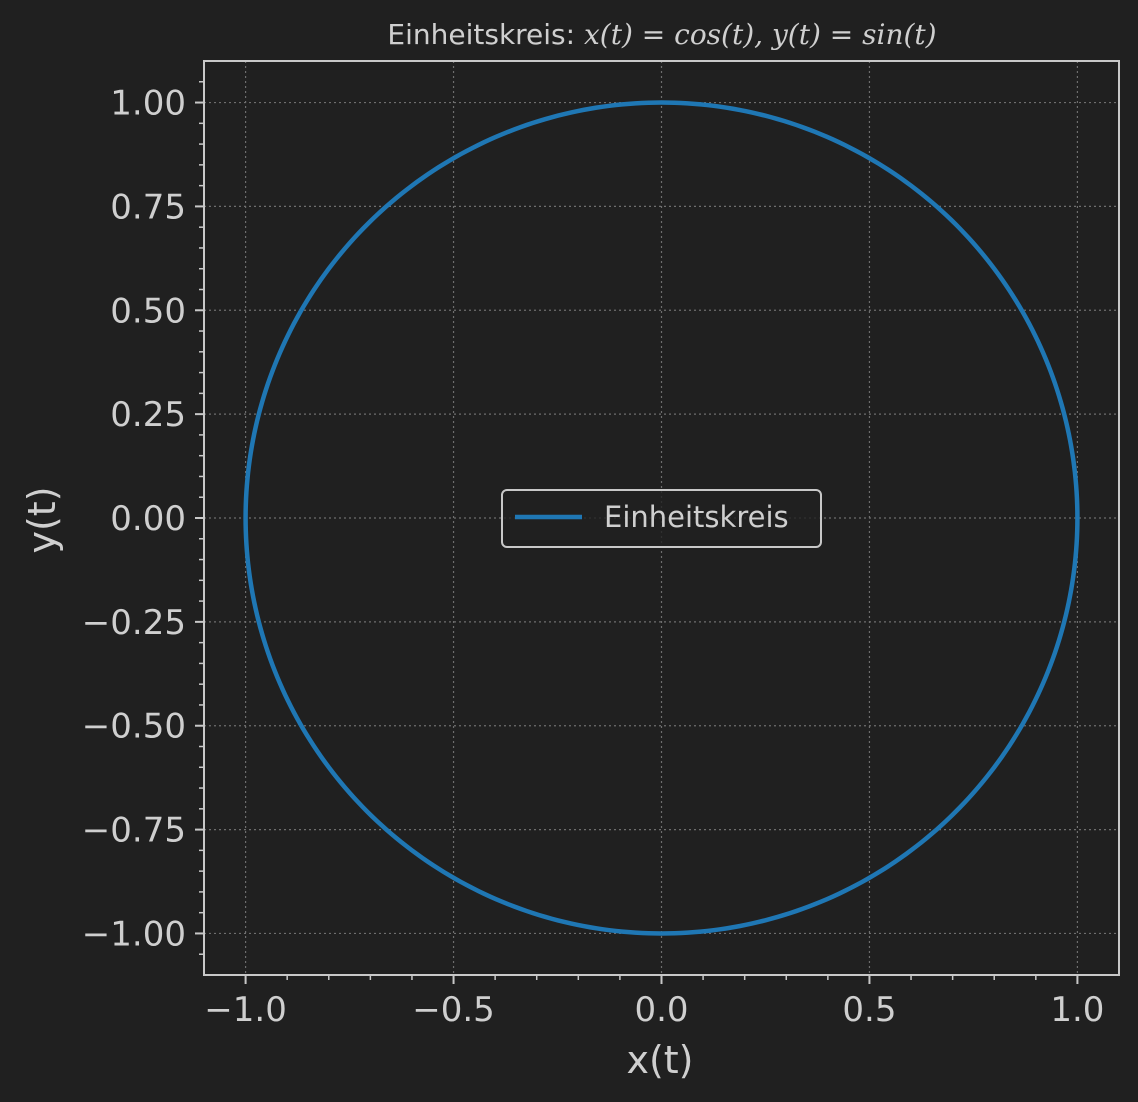 The width and height of the screenshot is (1138, 1102). I want to click on chart-title-prefix: Einheitskreis:, so click(485, 34).